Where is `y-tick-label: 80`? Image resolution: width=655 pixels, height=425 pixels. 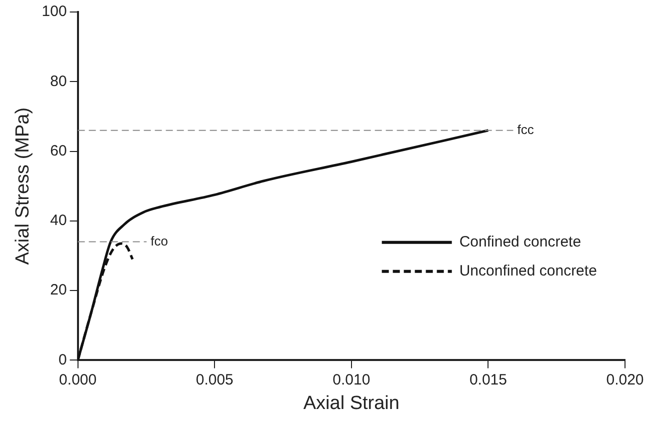 y-tick-label: 80 is located at coordinates (58, 81).